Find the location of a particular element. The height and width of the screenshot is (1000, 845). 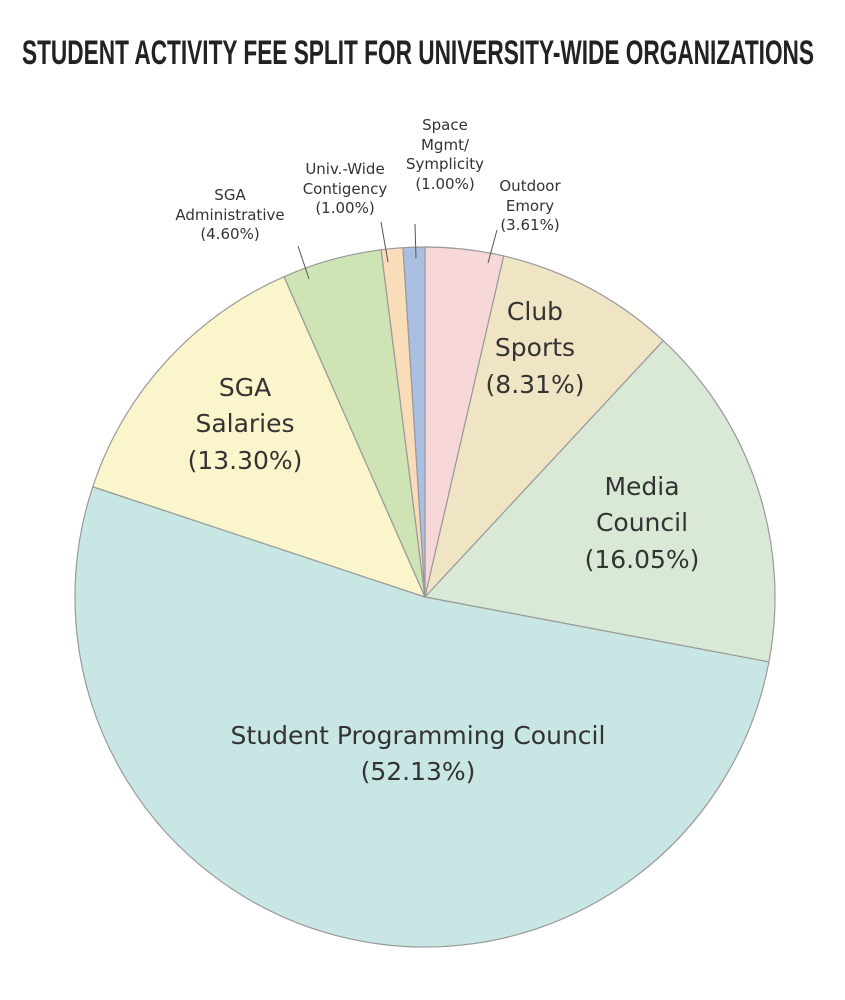

slice-label: SGA Salaries is located at coordinates (245, 406).